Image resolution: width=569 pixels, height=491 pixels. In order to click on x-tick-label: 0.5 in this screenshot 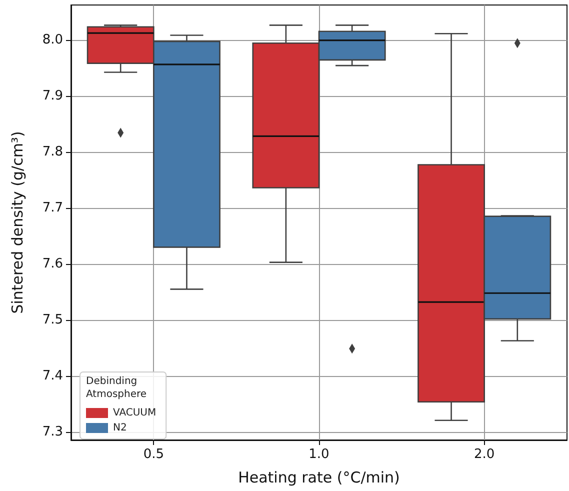, I will do `click(153, 454)`.